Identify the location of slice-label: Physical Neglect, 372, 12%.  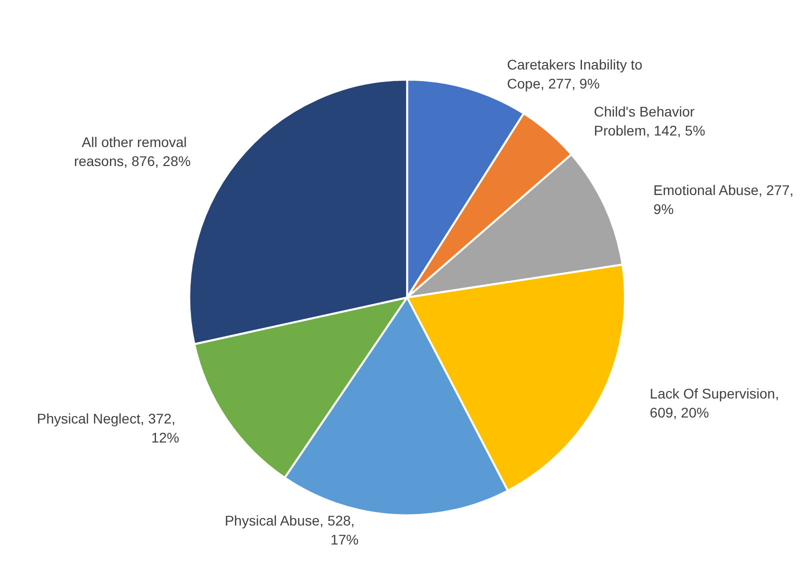
(108, 428).